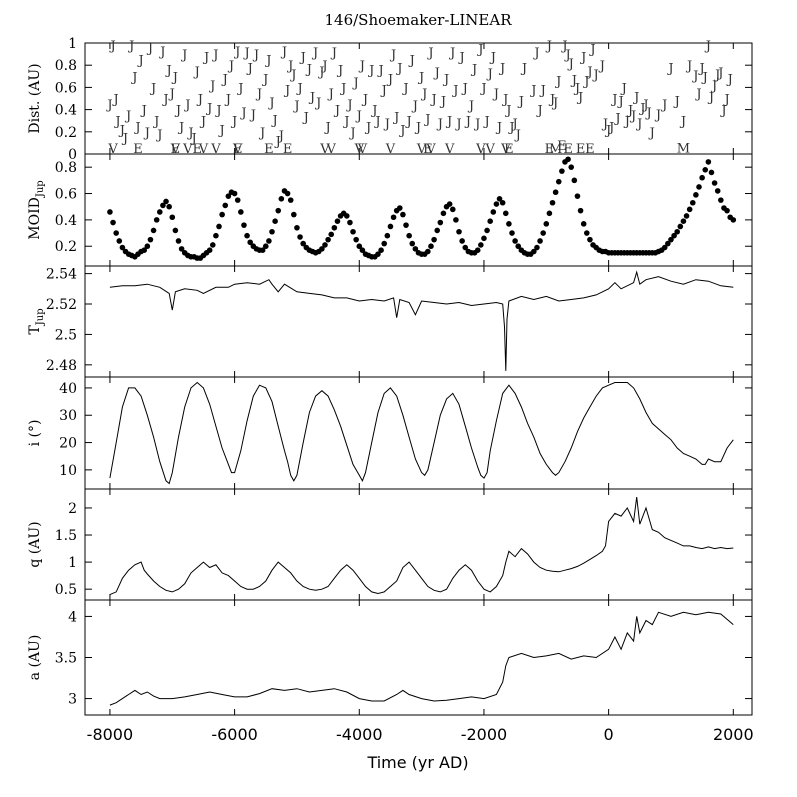 The height and width of the screenshot is (797, 797). I want to click on approach-marker-M: M, so click(683, 148).